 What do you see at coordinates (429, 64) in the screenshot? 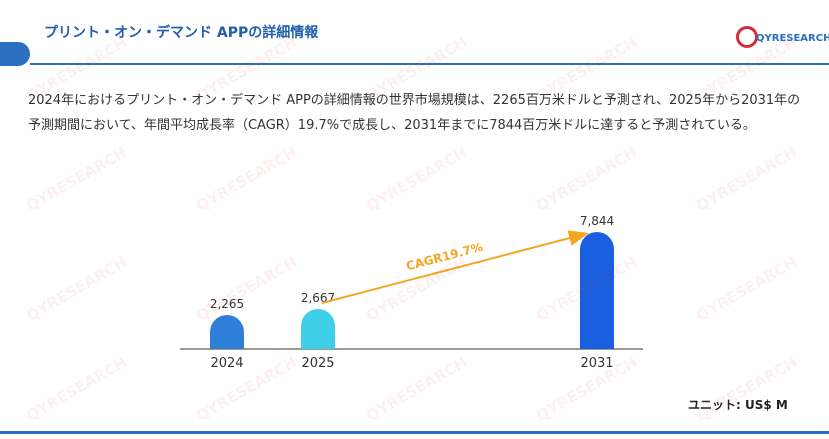
I see `header-divider` at bounding box center [429, 64].